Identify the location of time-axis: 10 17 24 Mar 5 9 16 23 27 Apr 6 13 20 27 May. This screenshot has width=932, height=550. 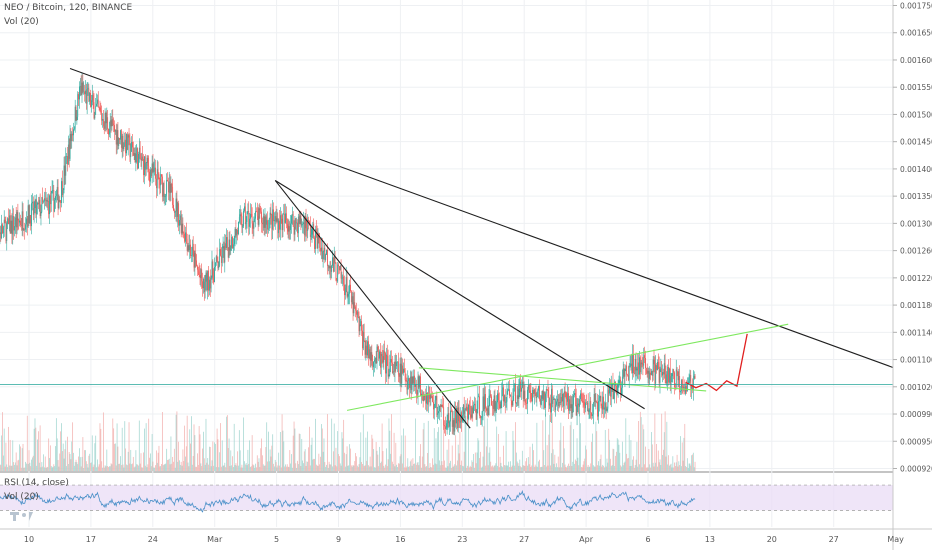
(466, 536).